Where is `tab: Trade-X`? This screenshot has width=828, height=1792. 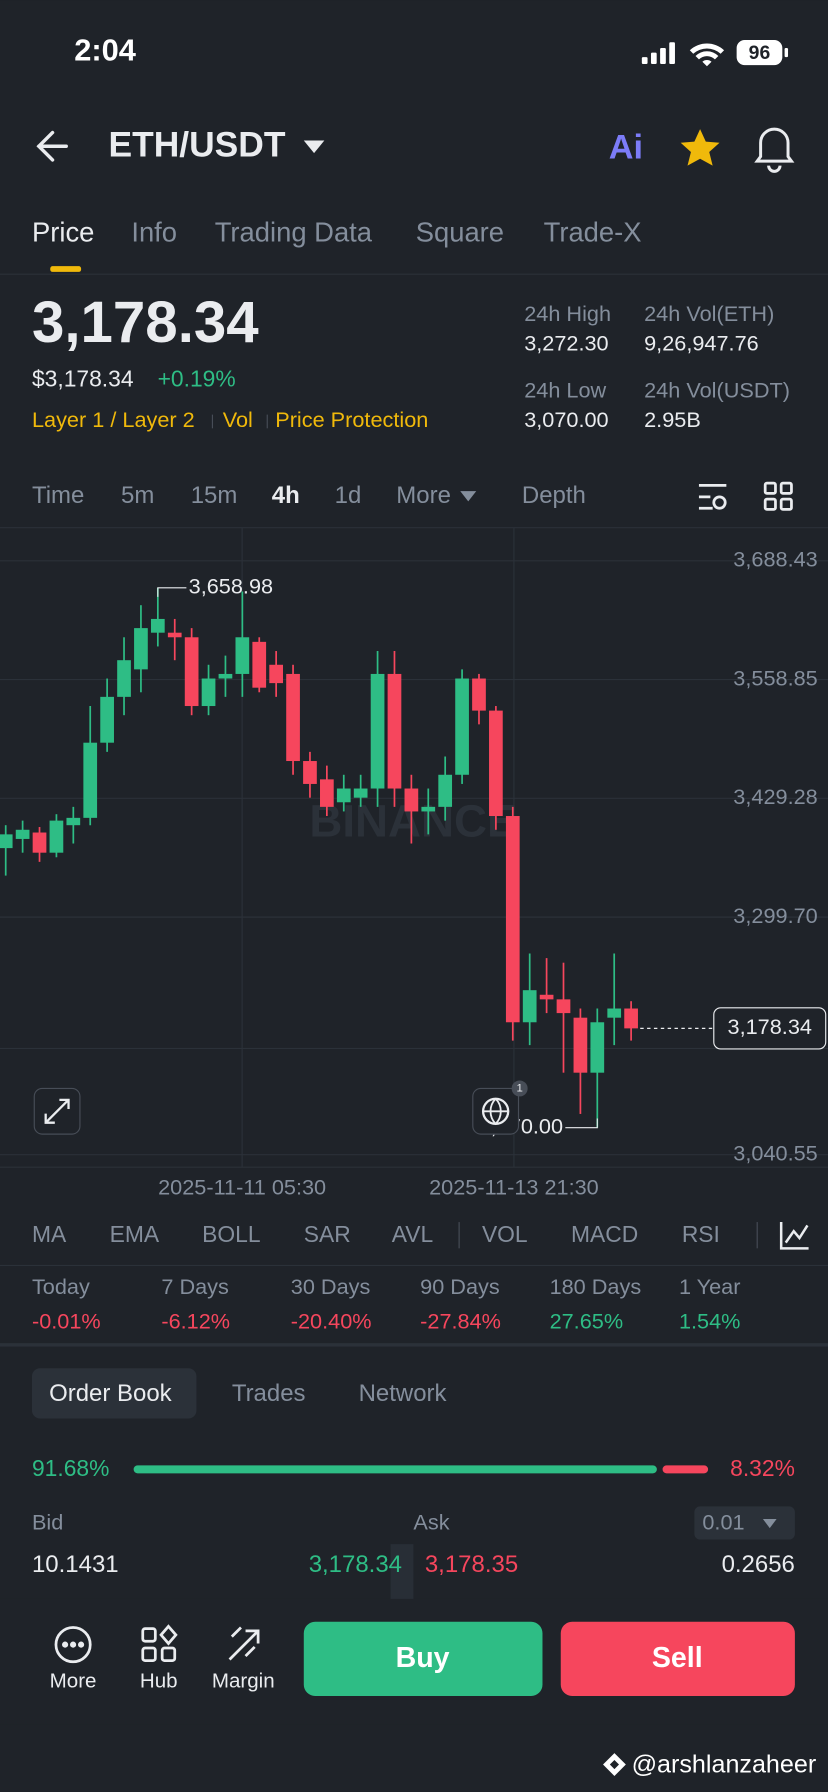 tab: Trade-X is located at coordinates (593, 231).